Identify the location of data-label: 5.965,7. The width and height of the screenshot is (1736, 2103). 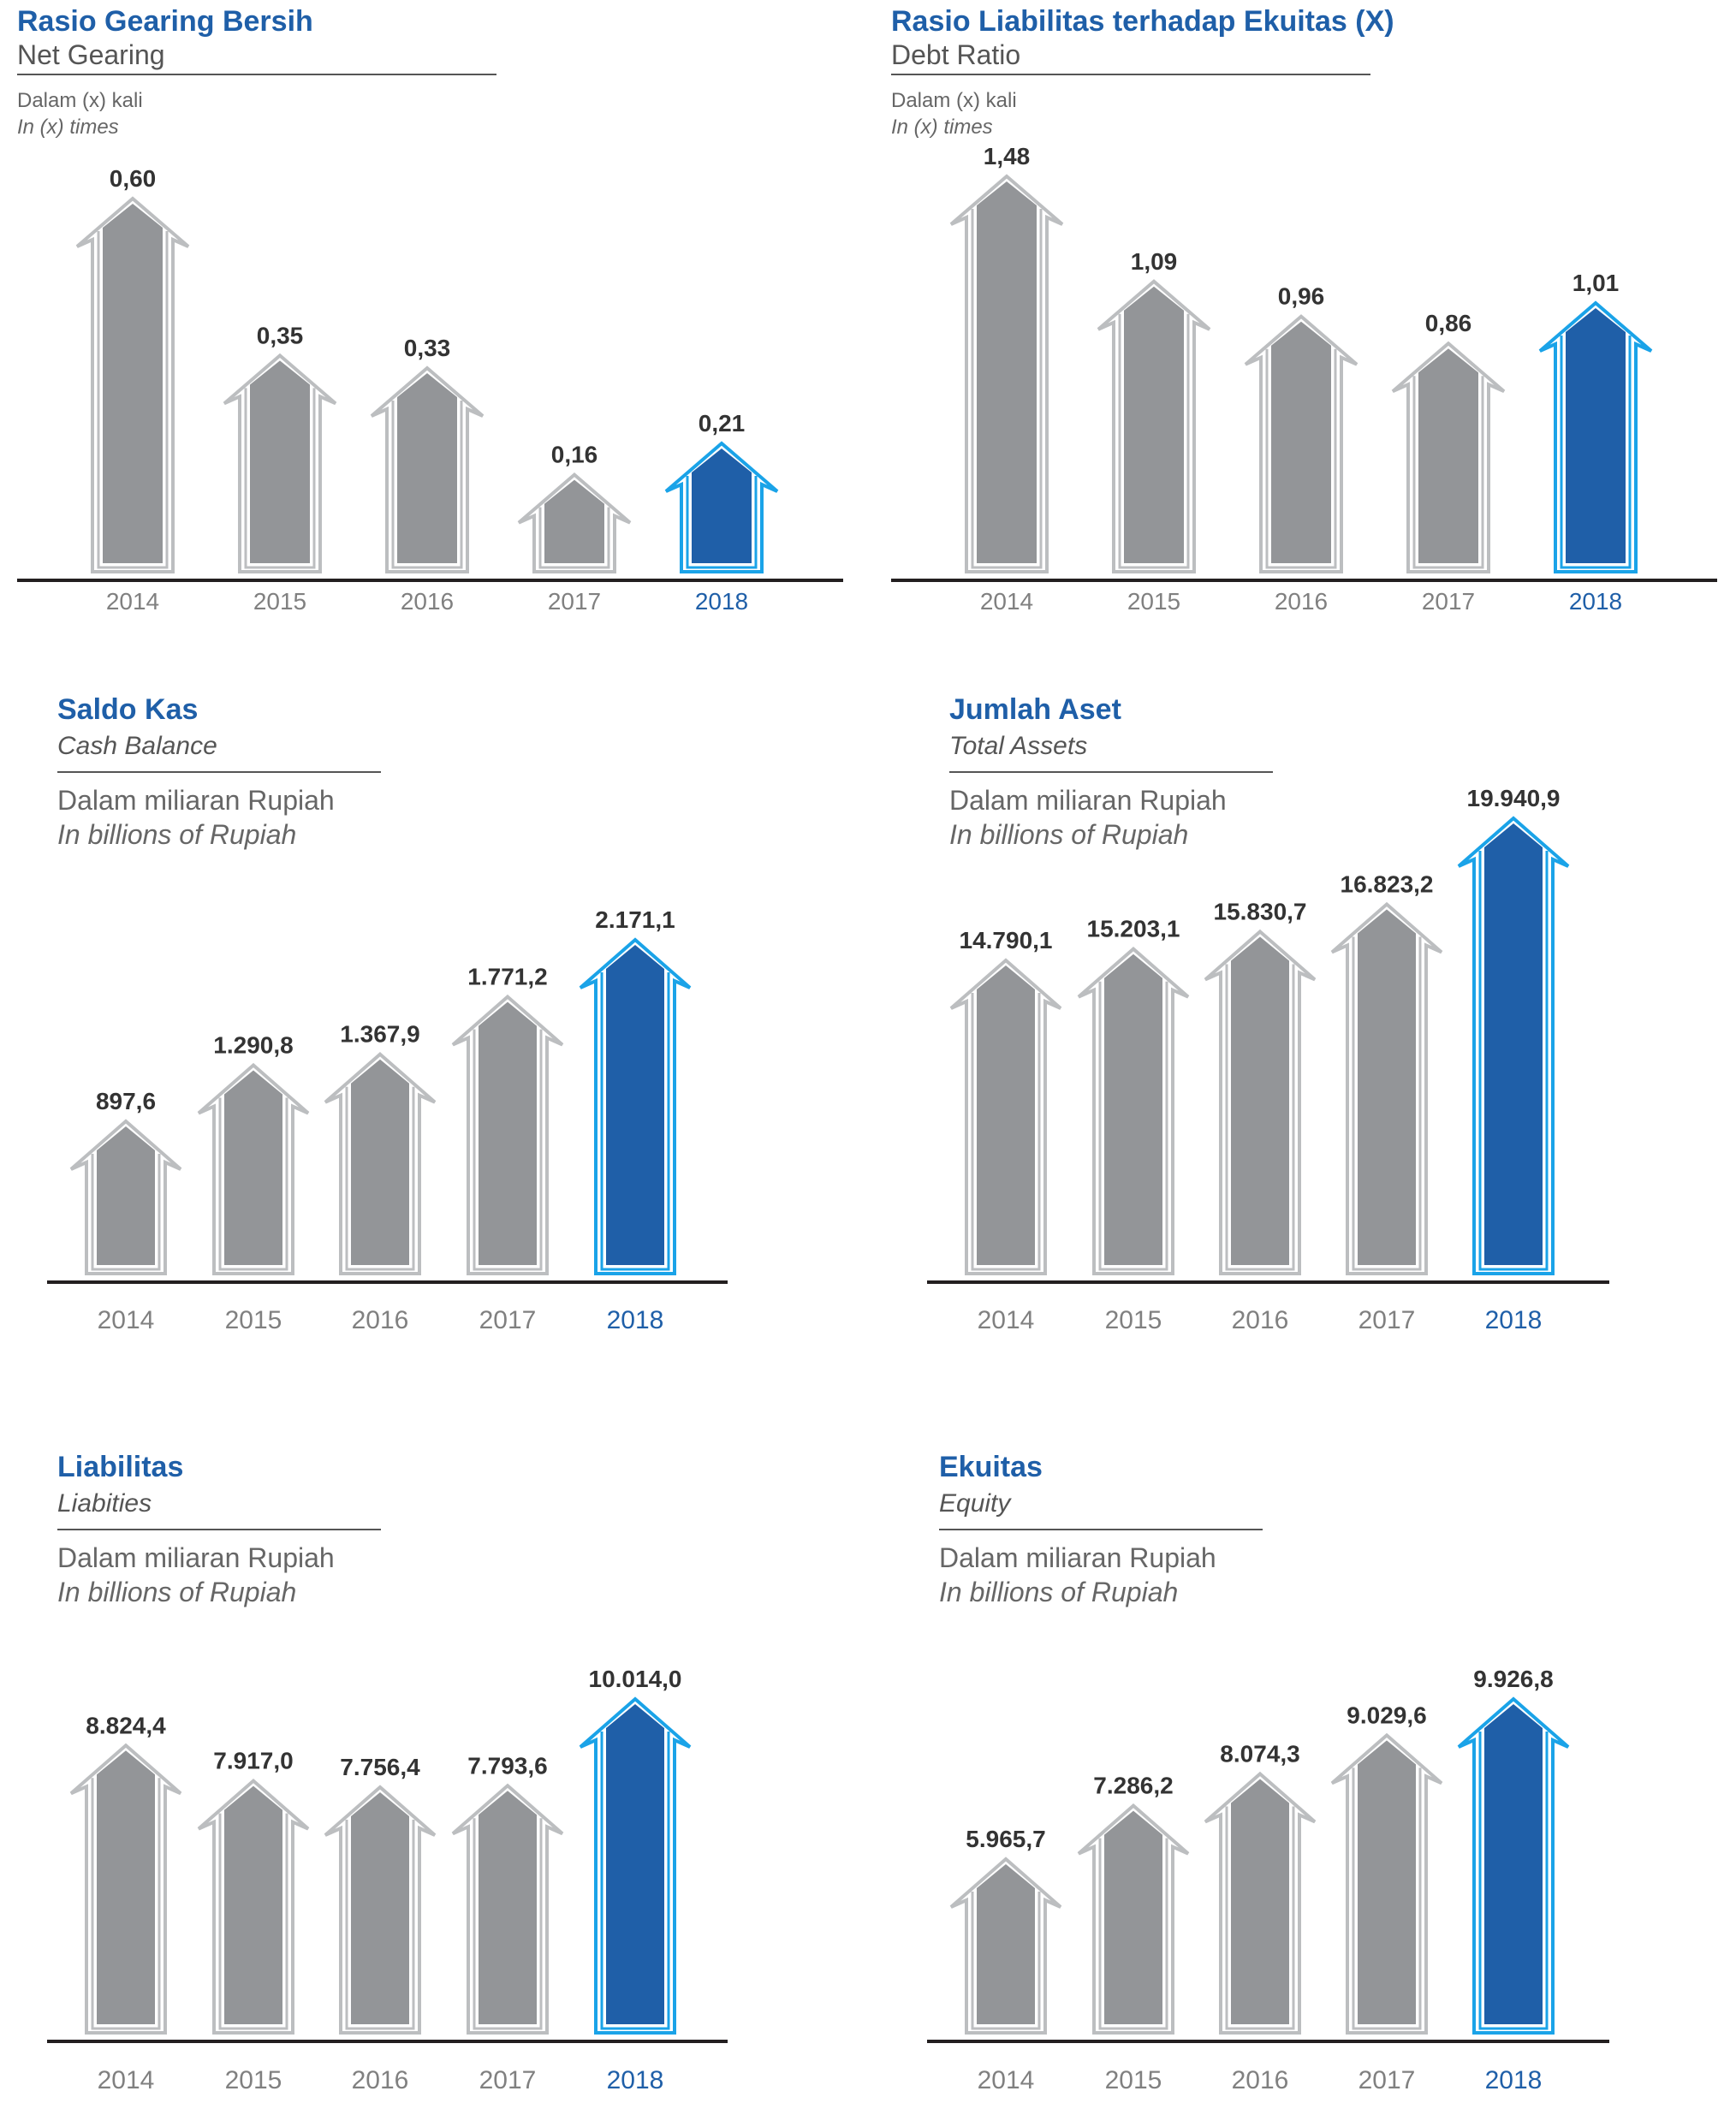
(1006, 1839).